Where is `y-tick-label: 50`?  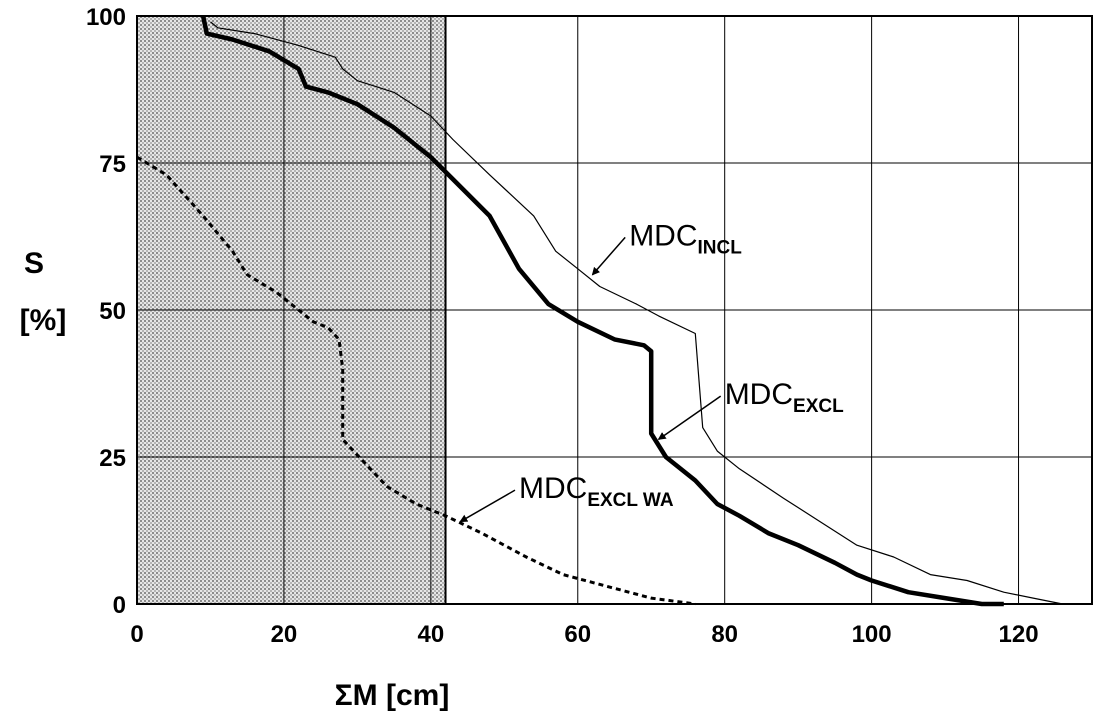 y-tick-label: 50 is located at coordinates (112, 311).